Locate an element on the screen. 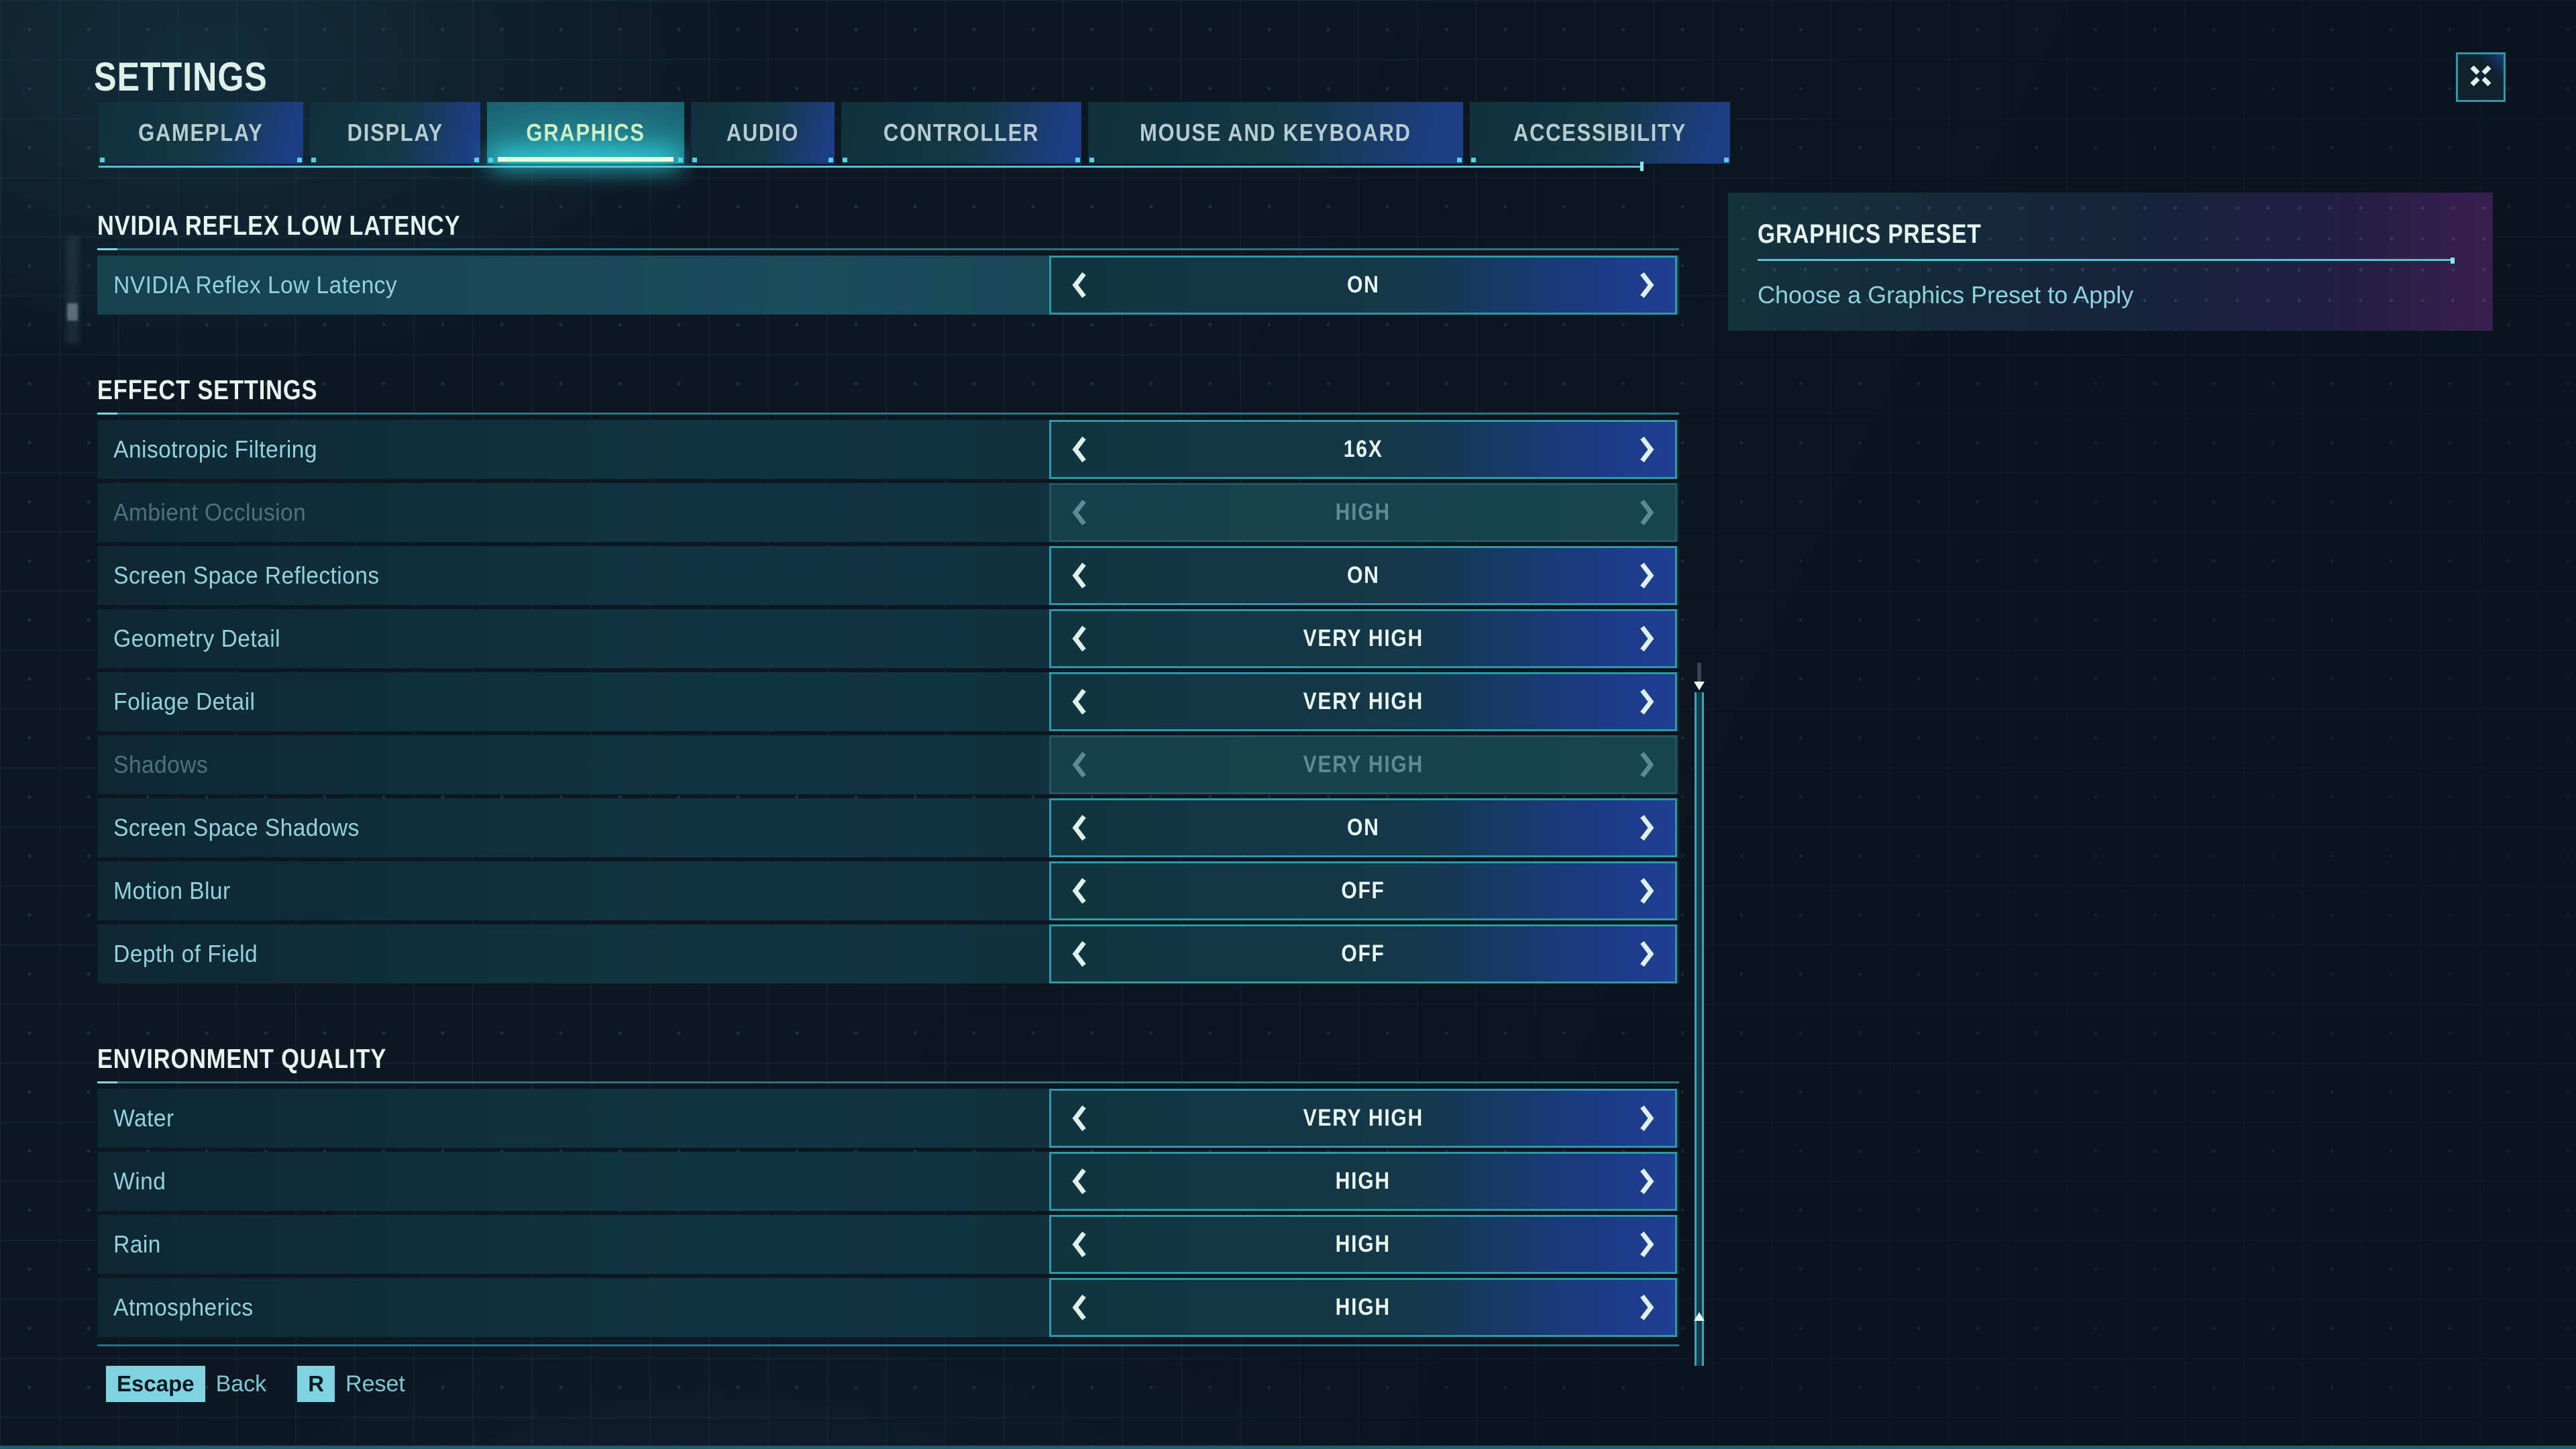  scroll-up-triangle-icon is located at coordinates (1699, 1316).